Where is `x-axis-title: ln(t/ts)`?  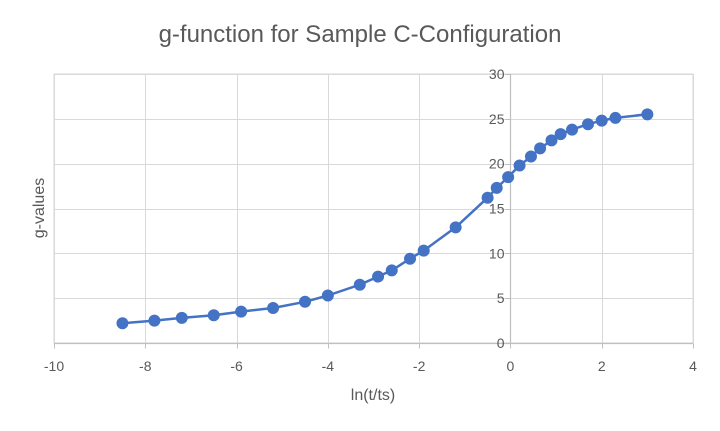
x-axis-title: ln(t/ts) is located at coordinates (373, 395).